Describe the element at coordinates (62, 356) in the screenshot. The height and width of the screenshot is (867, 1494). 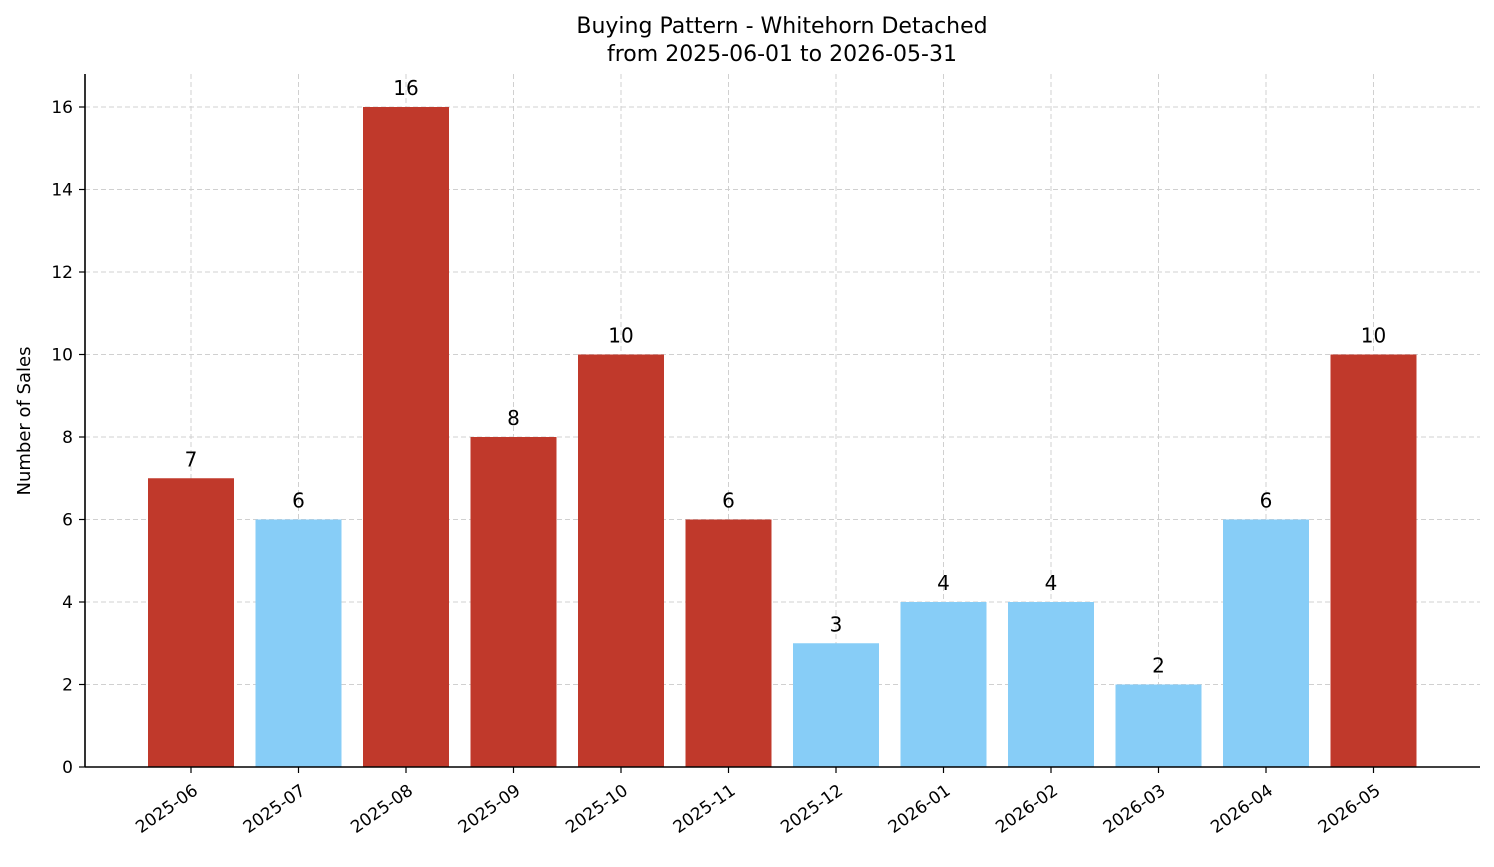
I see `y-tick-label: 10` at that location.